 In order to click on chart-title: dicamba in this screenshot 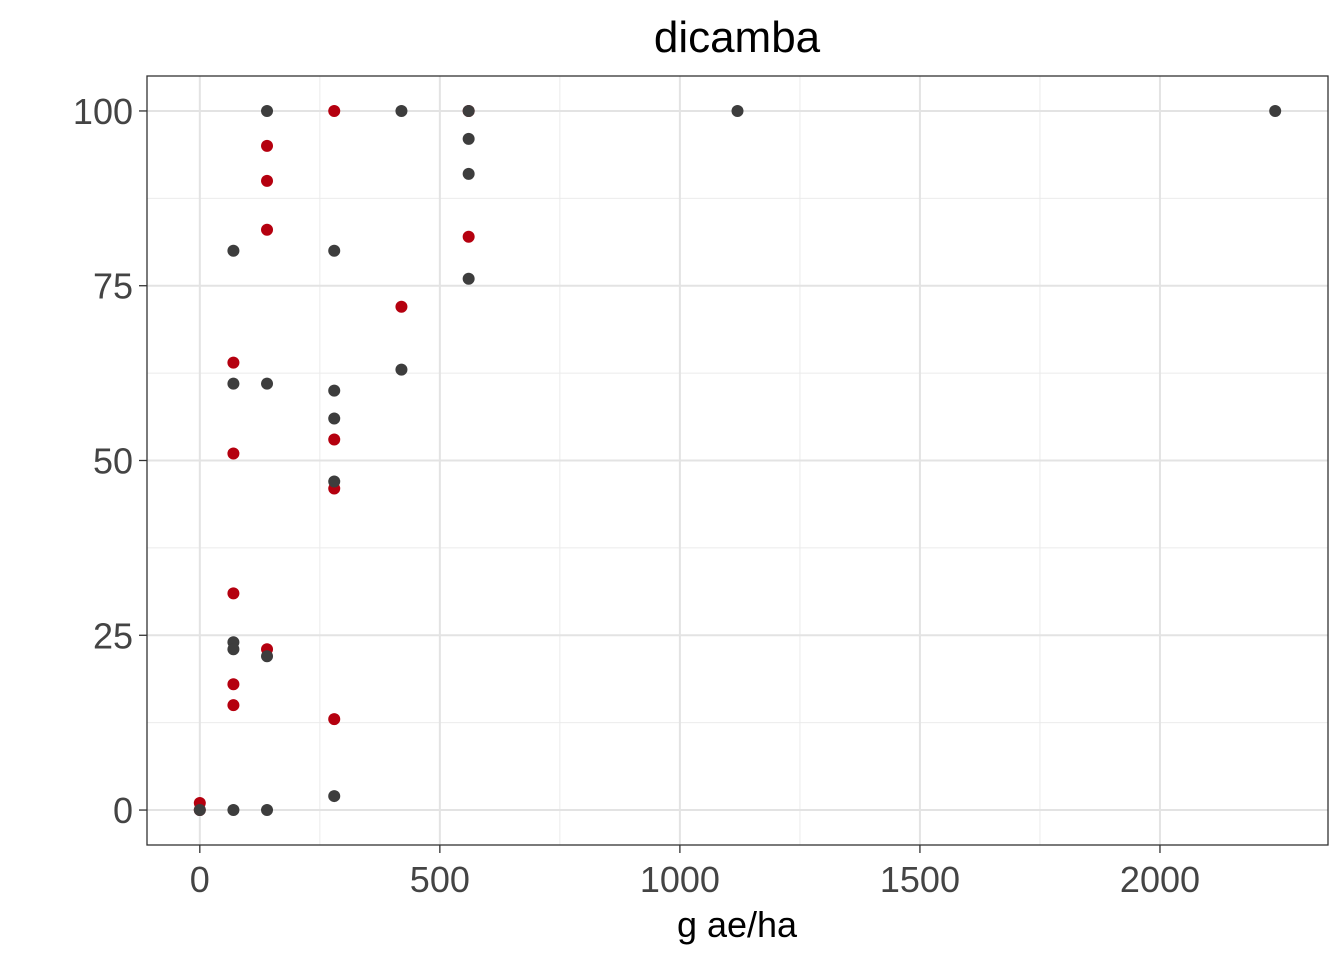, I will do `click(737, 37)`.